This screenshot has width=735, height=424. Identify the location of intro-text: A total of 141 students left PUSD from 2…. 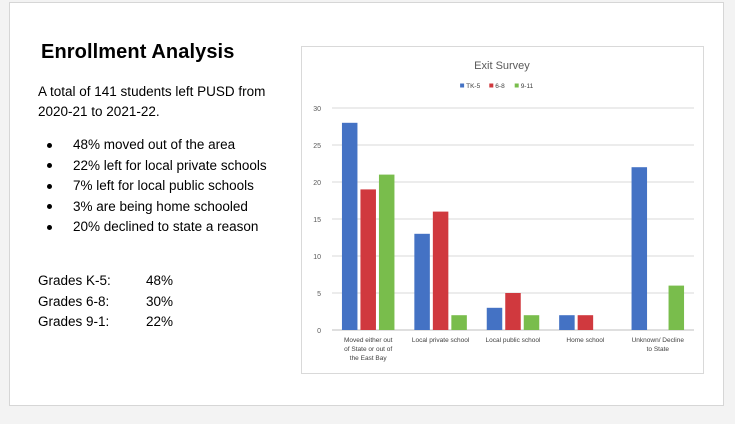
(152, 101).